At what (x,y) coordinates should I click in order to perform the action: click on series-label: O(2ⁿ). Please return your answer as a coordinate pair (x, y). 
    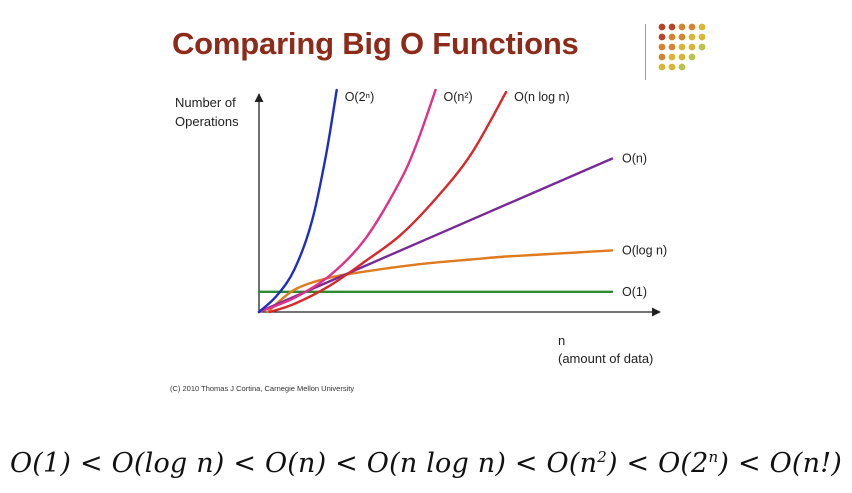
    Looking at the image, I should click on (360, 97).